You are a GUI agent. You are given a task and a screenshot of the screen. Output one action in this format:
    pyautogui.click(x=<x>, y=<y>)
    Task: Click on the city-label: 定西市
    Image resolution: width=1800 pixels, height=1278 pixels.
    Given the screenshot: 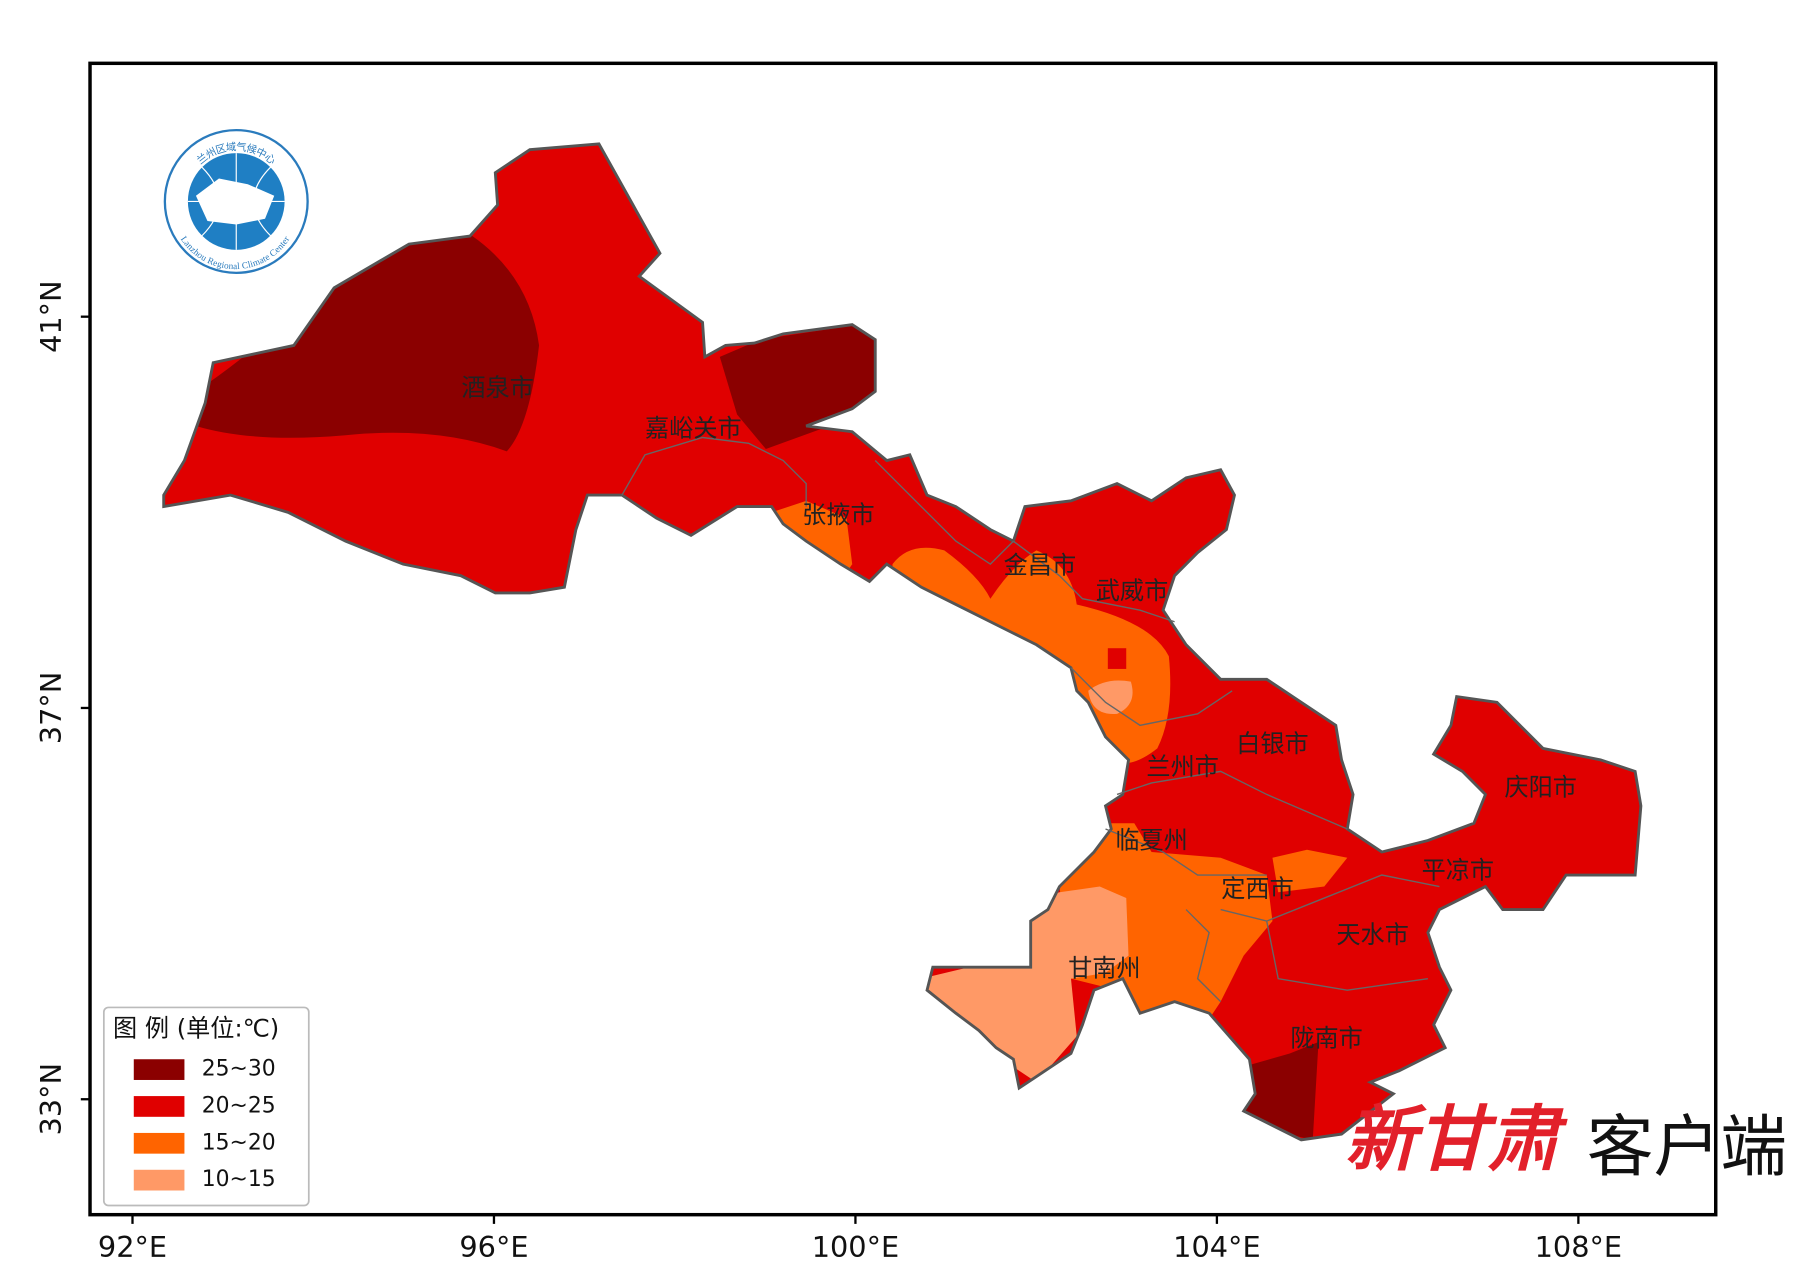 What is the action you would take?
    pyautogui.click(x=1257, y=889)
    